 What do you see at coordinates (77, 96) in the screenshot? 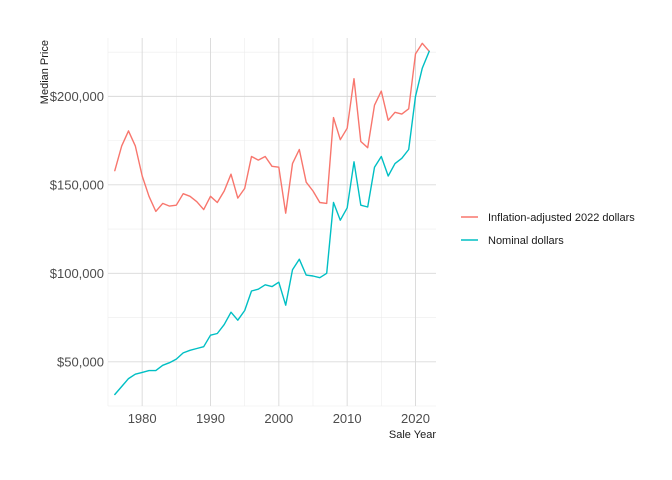
I see `y-tick-label: $200,000` at bounding box center [77, 96].